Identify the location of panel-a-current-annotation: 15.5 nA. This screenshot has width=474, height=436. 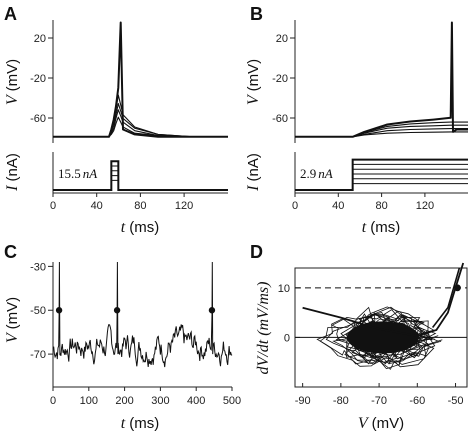
(77, 173).